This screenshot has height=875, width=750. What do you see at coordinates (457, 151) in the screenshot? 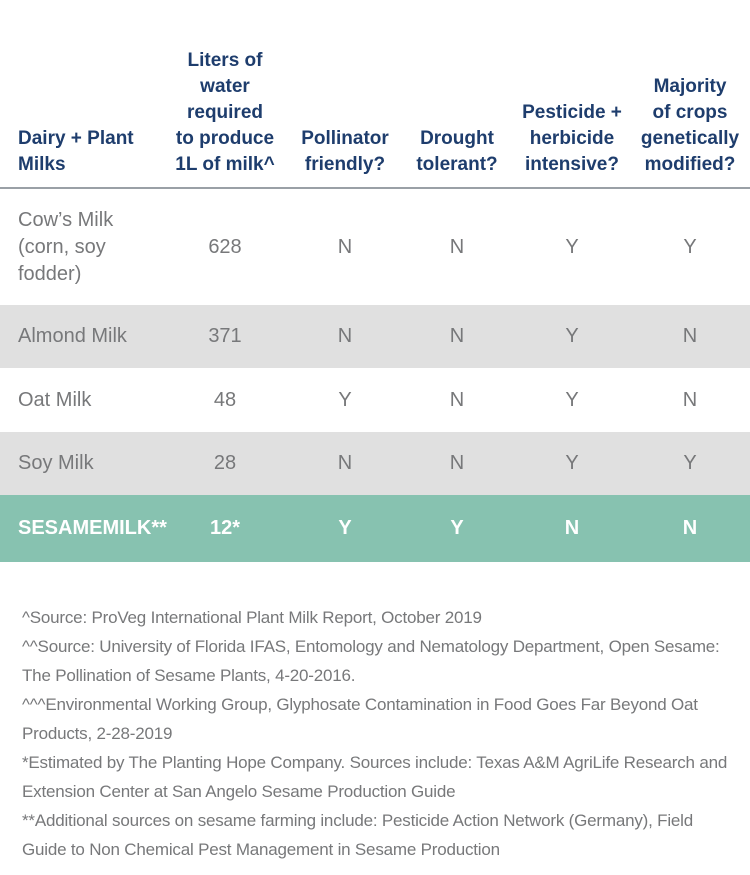
I see `column-header-label: Drought tolerant?` at bounding box center [457, 151].